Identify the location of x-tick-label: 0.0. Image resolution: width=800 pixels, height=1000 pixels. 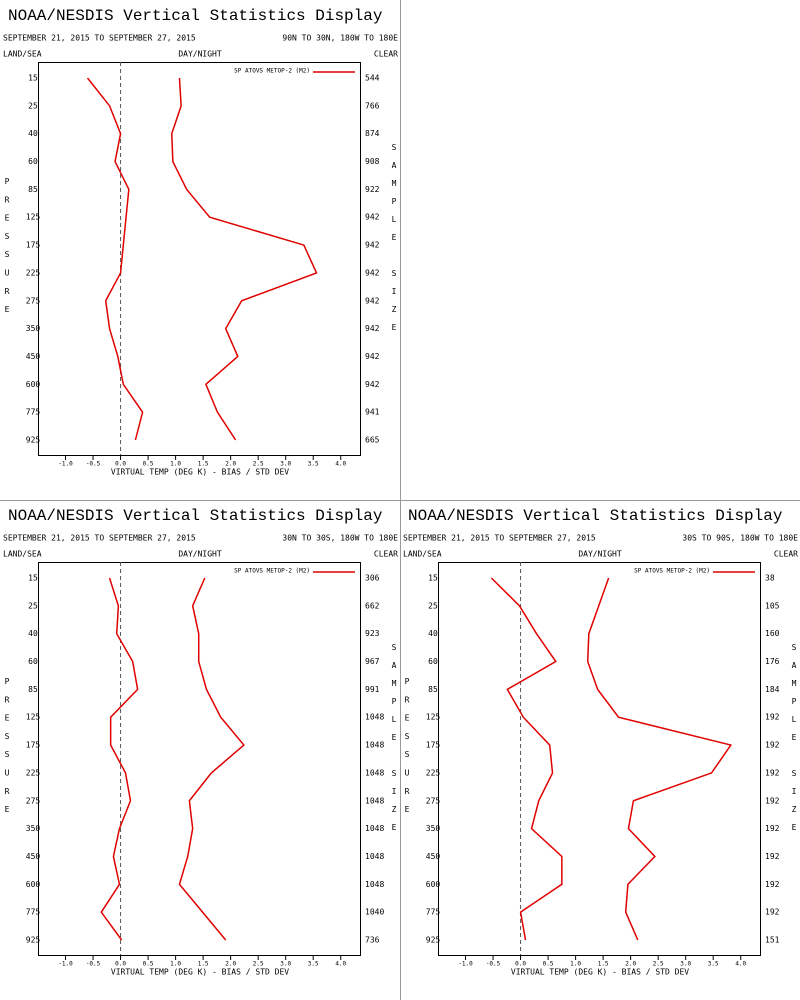
(520, 964).